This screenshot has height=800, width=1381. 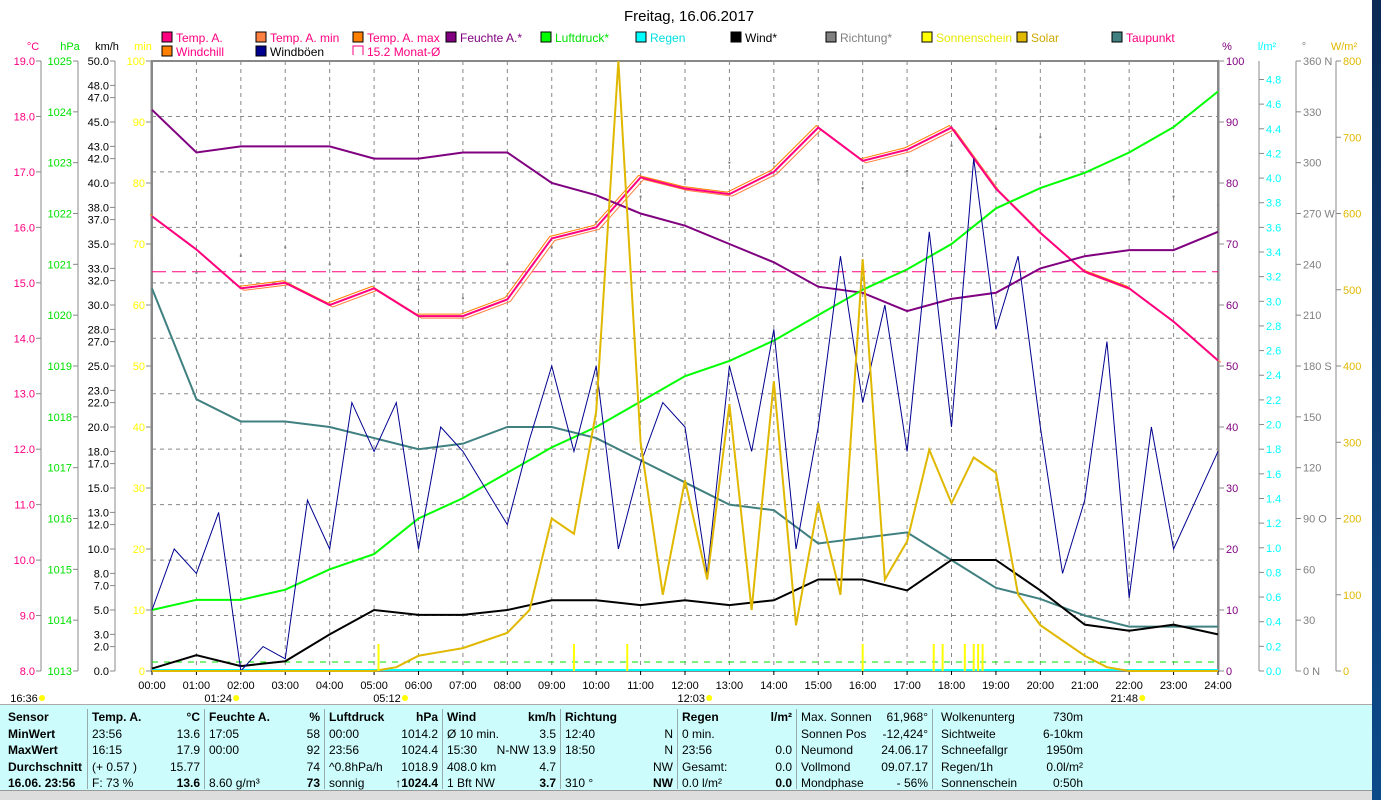 What do you see at coordinates (552, 686) in the screenshot?
I see `time-label: 09:00` at bounding box center [552, 686].